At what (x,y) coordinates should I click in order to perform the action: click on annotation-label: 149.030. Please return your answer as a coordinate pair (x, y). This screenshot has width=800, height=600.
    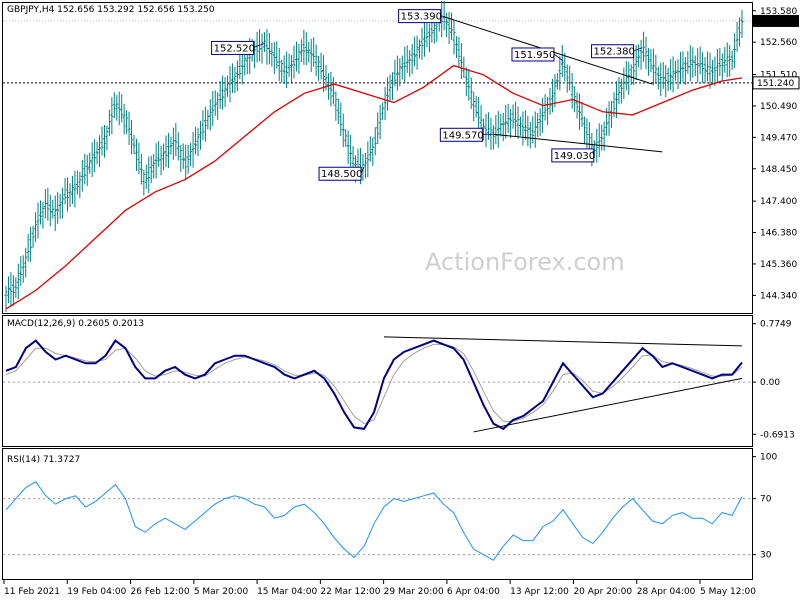
    Looking at the image, I should click on (574, 156).